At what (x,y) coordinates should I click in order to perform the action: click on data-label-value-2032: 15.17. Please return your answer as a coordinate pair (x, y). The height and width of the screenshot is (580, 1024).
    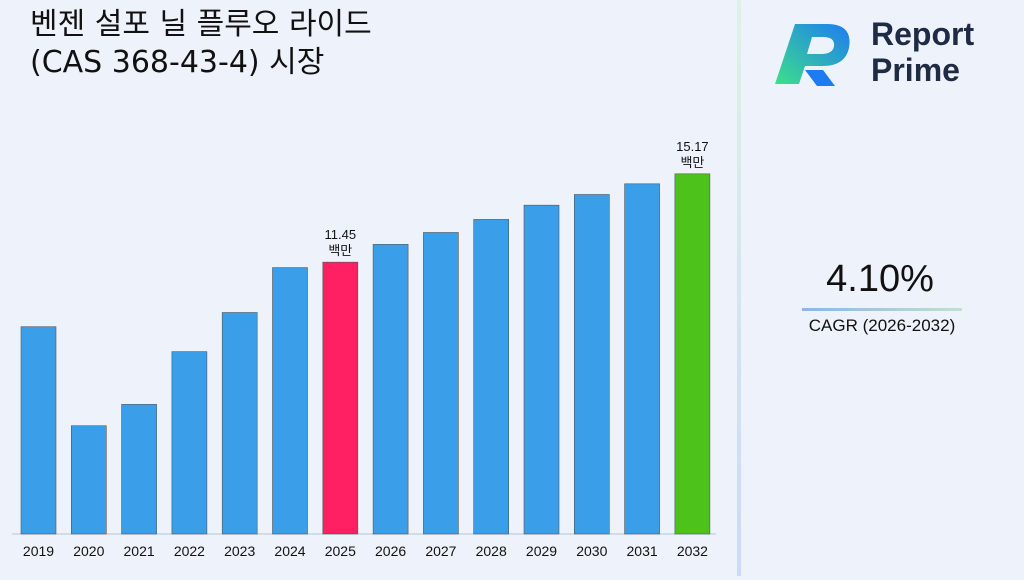
    Looking at the image, I should click on (692, 146).